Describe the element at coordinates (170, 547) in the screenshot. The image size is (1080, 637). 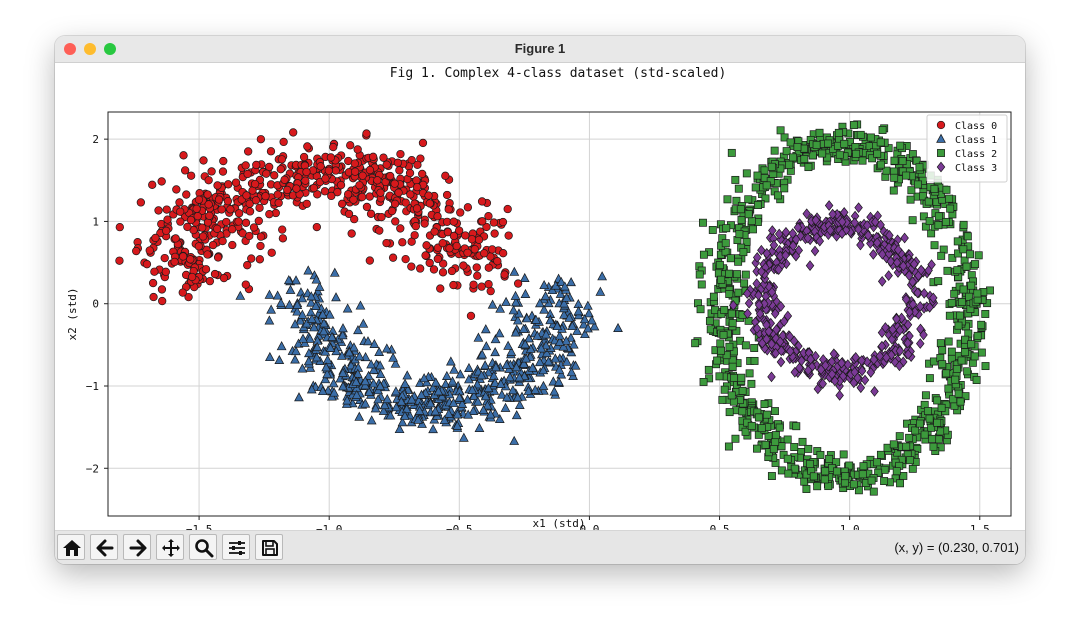
I see `pan-button` at that location.